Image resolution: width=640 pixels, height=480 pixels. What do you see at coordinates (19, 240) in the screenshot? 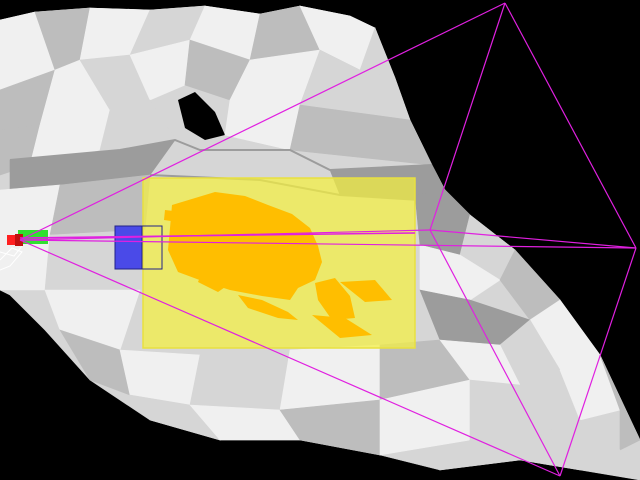
I see `gizmo-red-marker-inner` at bounding box center [19, 240].